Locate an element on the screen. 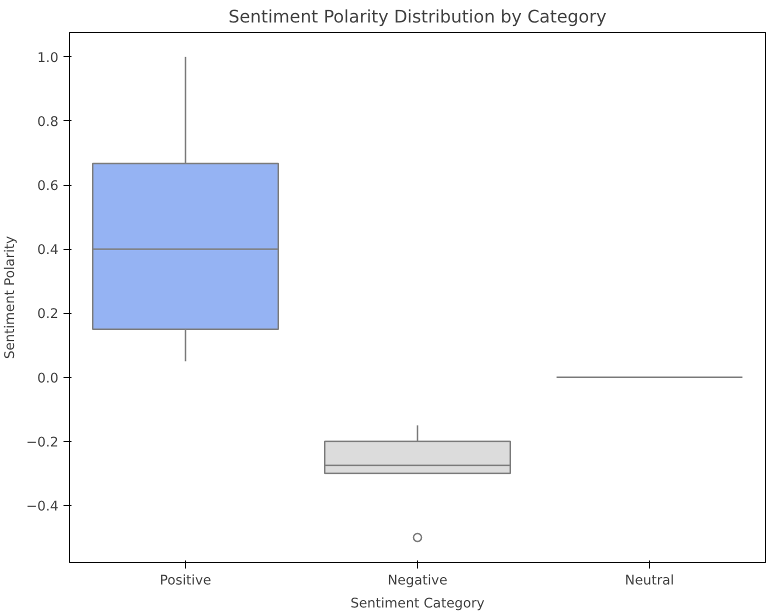  y-tick-label: 0.0 is located at coordinates (48, 378).